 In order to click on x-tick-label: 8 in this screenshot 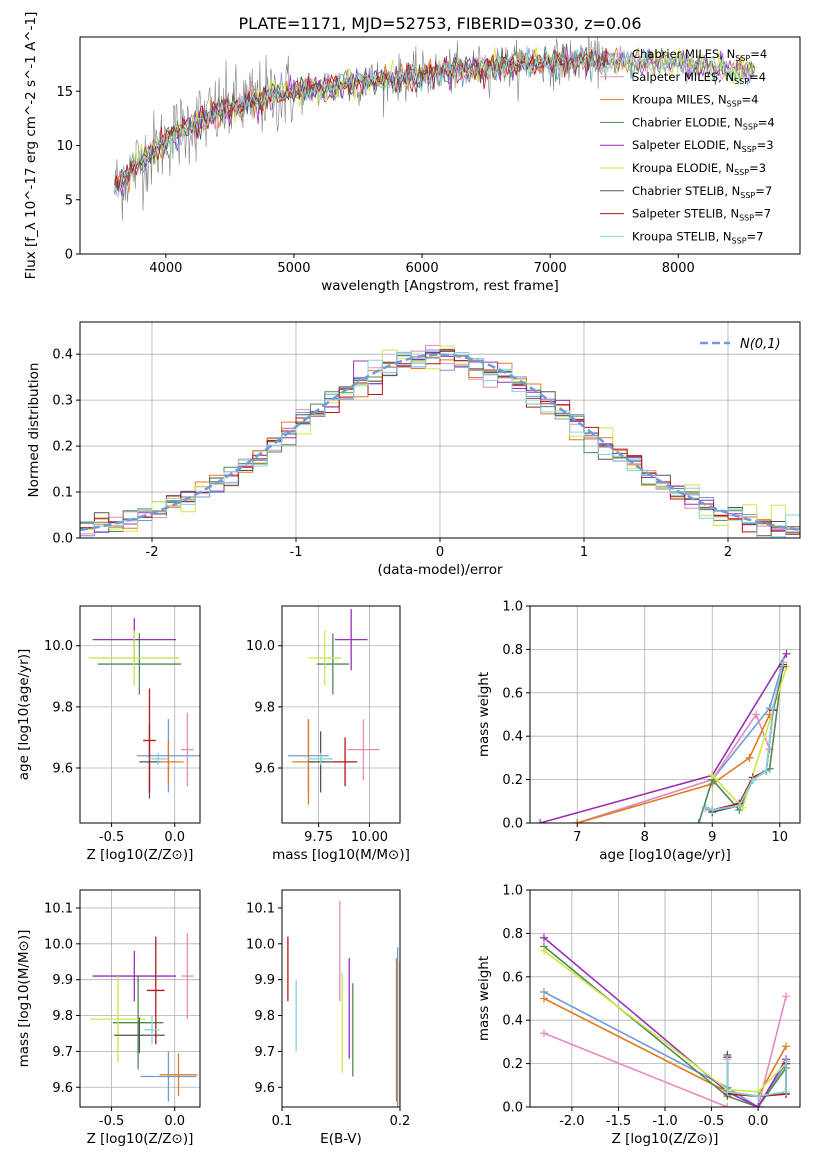, I will do `click(645, 837)`.